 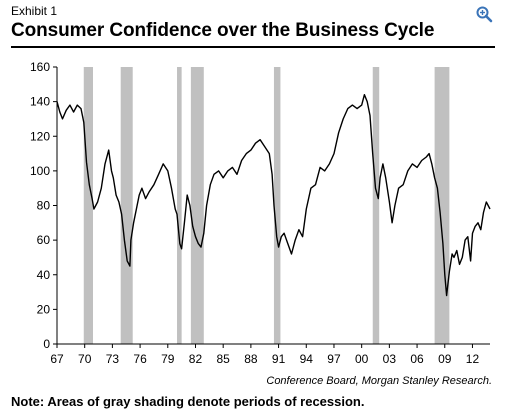 I want to click on x-tick-label: 67, so click(x=57, y=359).